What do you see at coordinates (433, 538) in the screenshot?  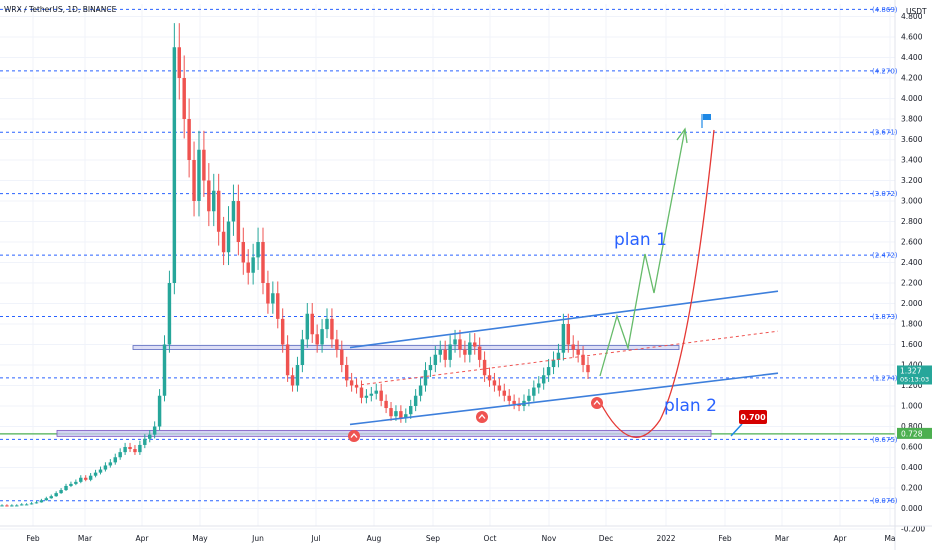 I see `x-tick-label: Sep` at bounding box center [433, 538].